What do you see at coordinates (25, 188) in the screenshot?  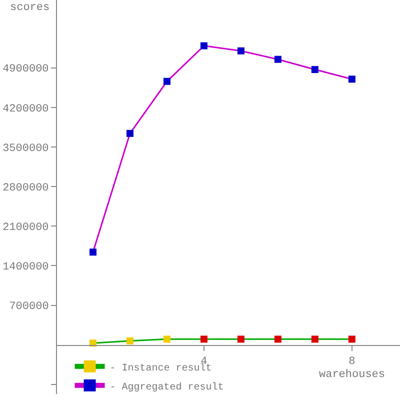 I see `y-tick-label: 2800000` at bounding box center [25, 188].